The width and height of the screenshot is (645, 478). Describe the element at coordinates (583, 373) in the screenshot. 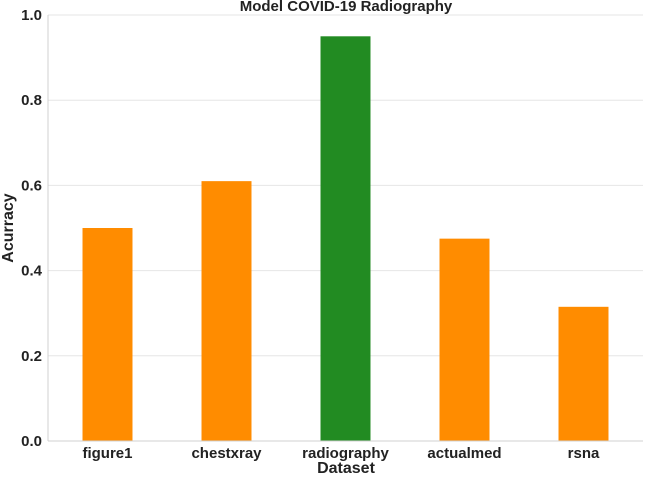

I see `bar-rsna` at that location.